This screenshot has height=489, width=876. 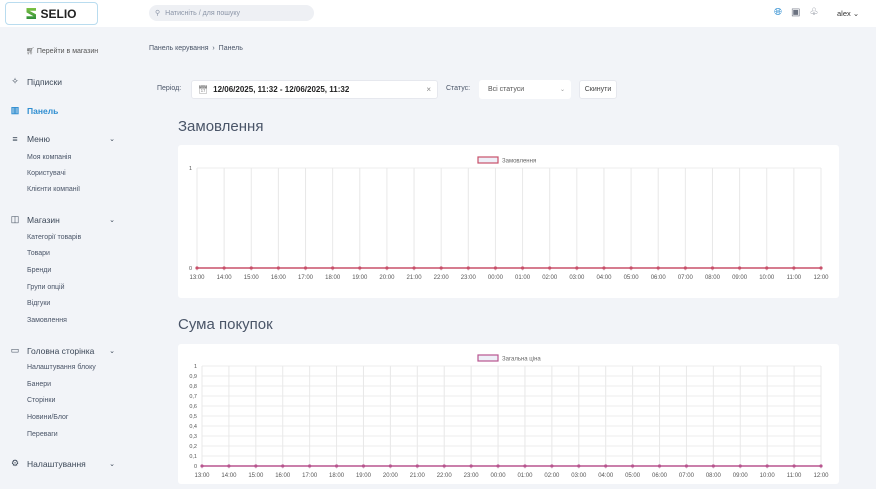 I want to click on calendar-icon: 📅︎, so click(x=203, y=89).